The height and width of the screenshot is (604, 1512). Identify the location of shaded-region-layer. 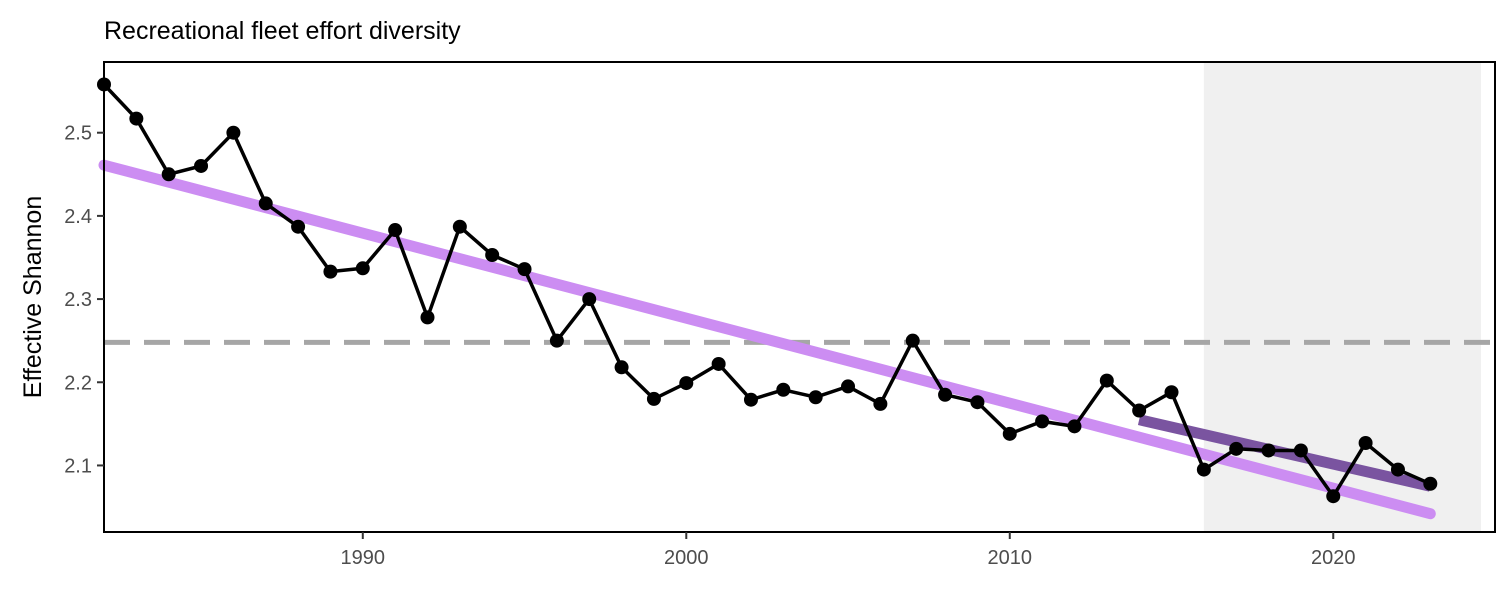
(1342, 297).